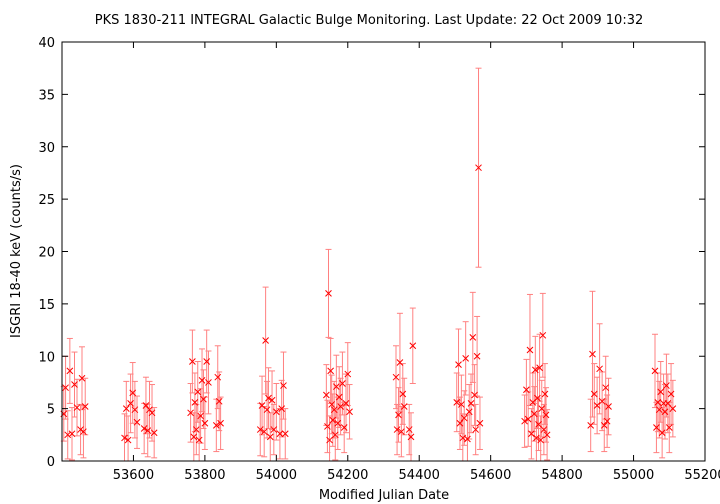 This screenshot has height=504, width=720. Describe the element at coordinates (276, 475) in the screenshot. I see `x-tick-label: 54000` at that location.